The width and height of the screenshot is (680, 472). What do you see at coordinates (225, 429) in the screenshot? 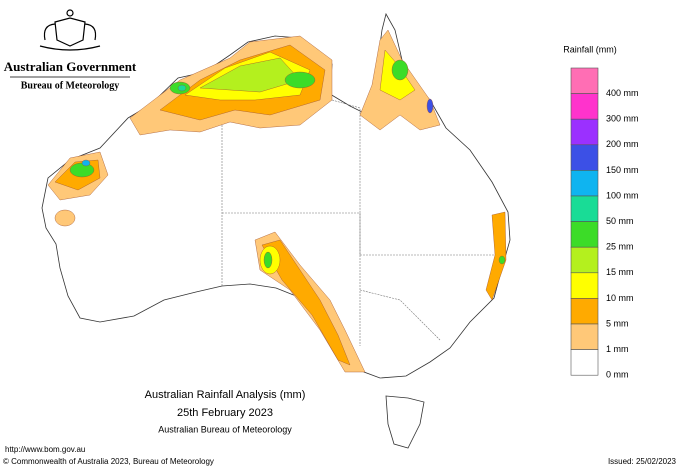
I see `caption-source: Australian Bureau of Meteorology` at bounding box center [225, 429].